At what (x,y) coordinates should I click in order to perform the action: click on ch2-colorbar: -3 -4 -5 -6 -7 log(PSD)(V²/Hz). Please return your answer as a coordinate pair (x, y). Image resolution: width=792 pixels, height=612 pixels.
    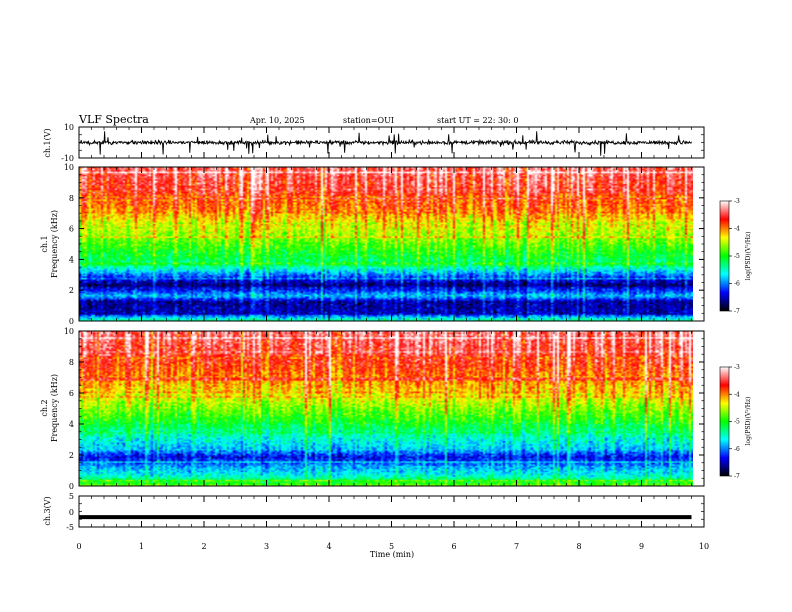
    Looking at the image, I should click on (735, 422).